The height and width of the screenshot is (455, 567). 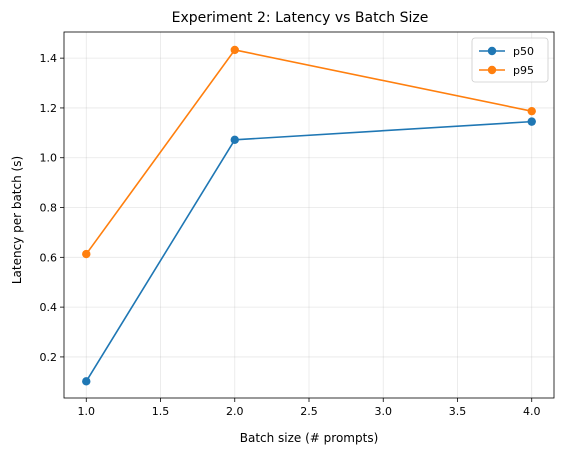 What do you see at coordinates (87, 411) in the screenshot?
I see `x-tick-label: 1.0` at bounding box center [87, 411].